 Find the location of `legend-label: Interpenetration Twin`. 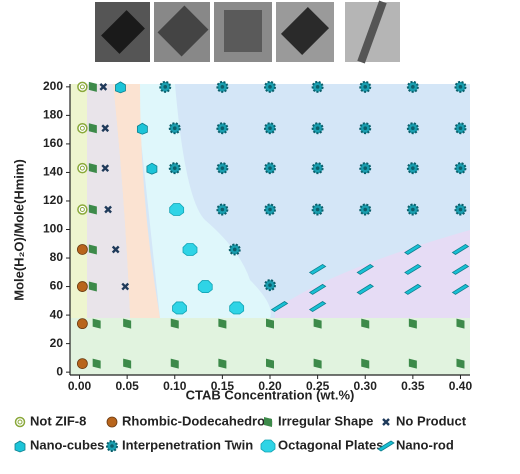

legend-label: Interpenetration Twin is located at coordinates (187, 444).